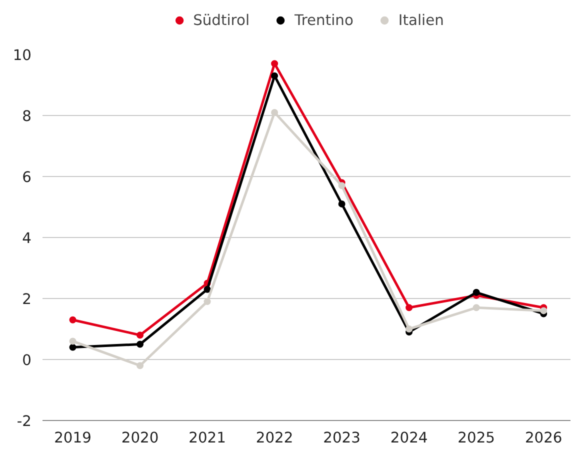 The height and width of the screenshot is (451, 576). Describe the element at coordinates (27, 360) in the screenshot. I see `y-tick-label: 0` at that location.